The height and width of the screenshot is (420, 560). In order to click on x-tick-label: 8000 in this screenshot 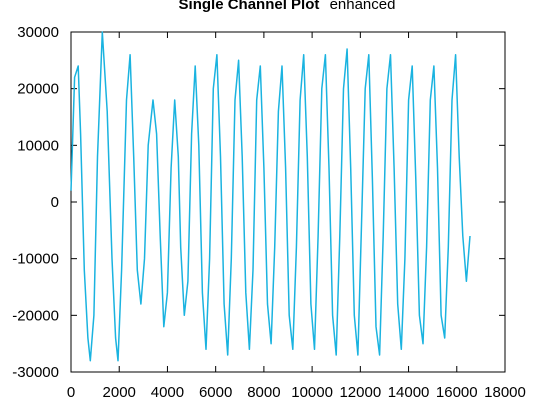, I will do `click(263, 392)`.